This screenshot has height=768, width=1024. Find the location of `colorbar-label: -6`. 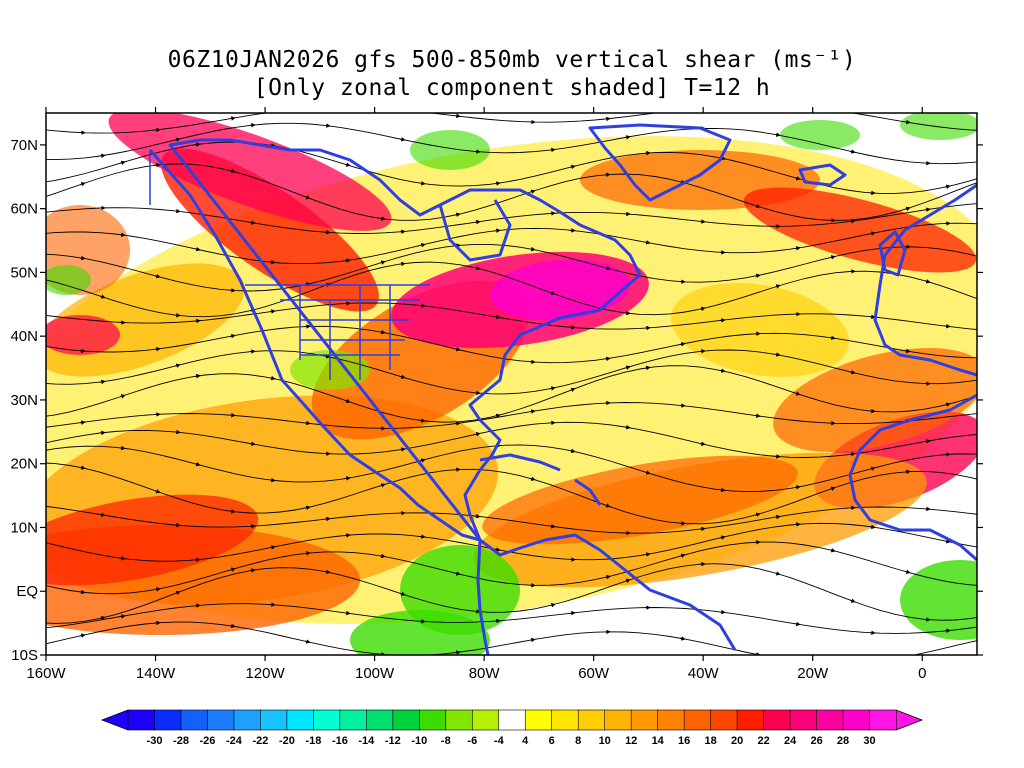

colorbar-label: -6 is located at coordinates (472, 741).